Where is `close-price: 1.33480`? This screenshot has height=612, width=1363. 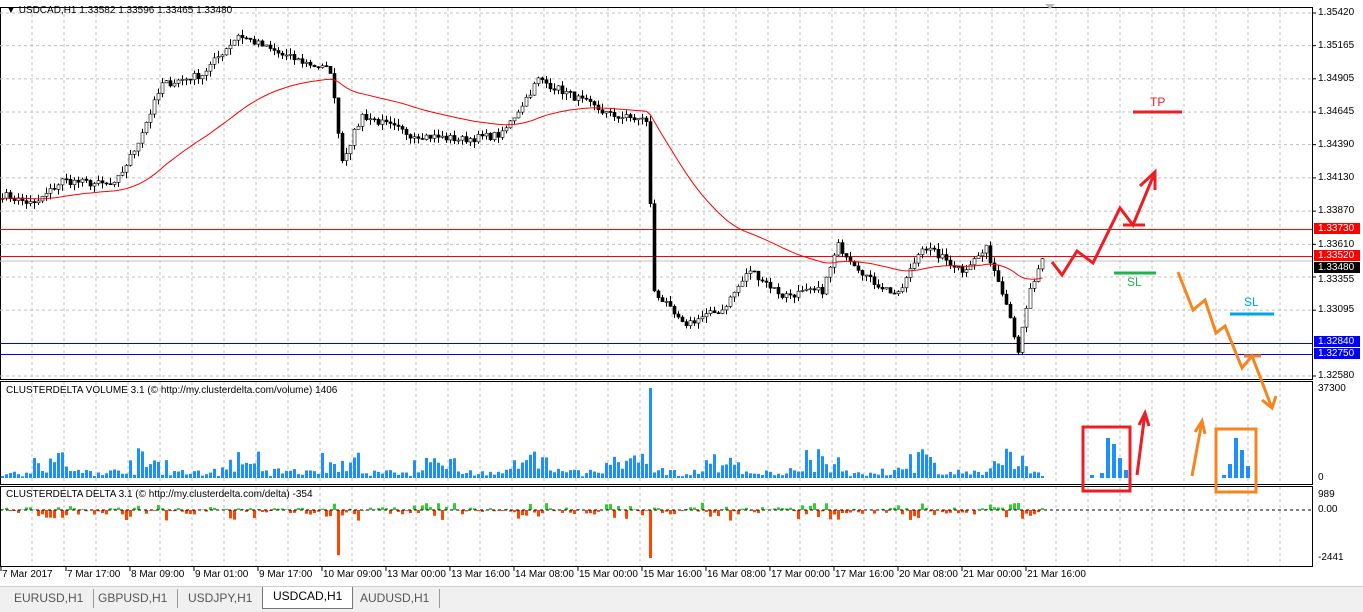
close-price: 1.33480 is located at coordinates (214, 10).